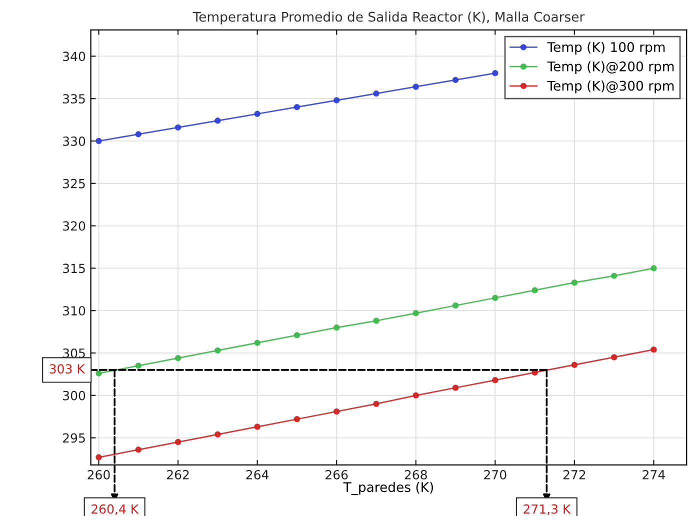  Describe the element at coordinates (74, 269) in the screenshot. I see `y-tick-label: 315` at that location.